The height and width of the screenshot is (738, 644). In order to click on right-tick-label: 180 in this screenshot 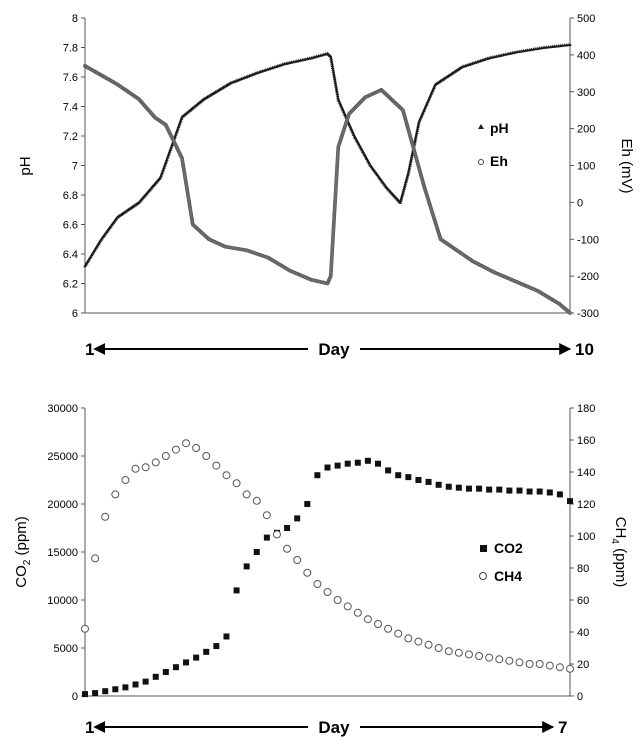, I will do `click(586, 409)`.